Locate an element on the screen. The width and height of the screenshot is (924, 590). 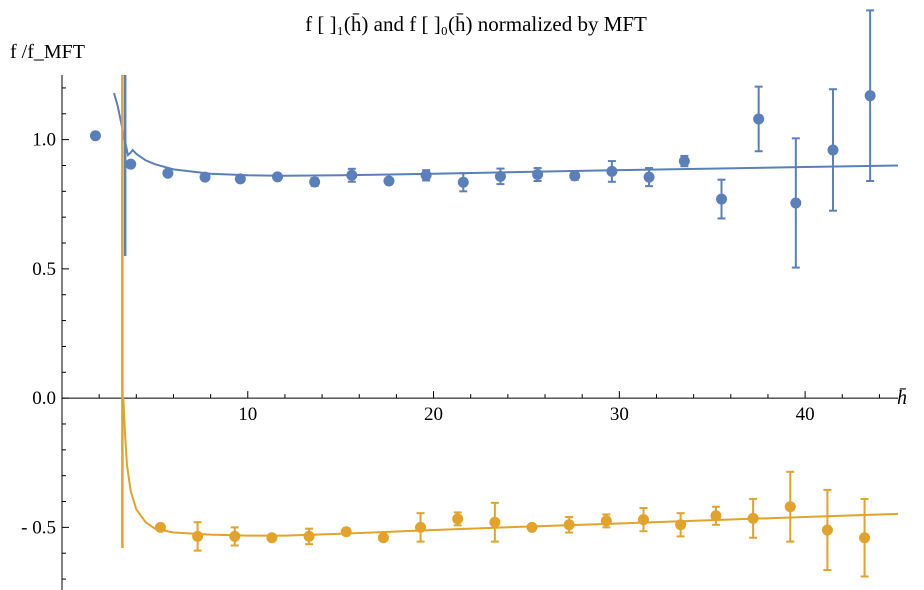
y-tick-label: 0.0 is located at coordinates (44, 398).